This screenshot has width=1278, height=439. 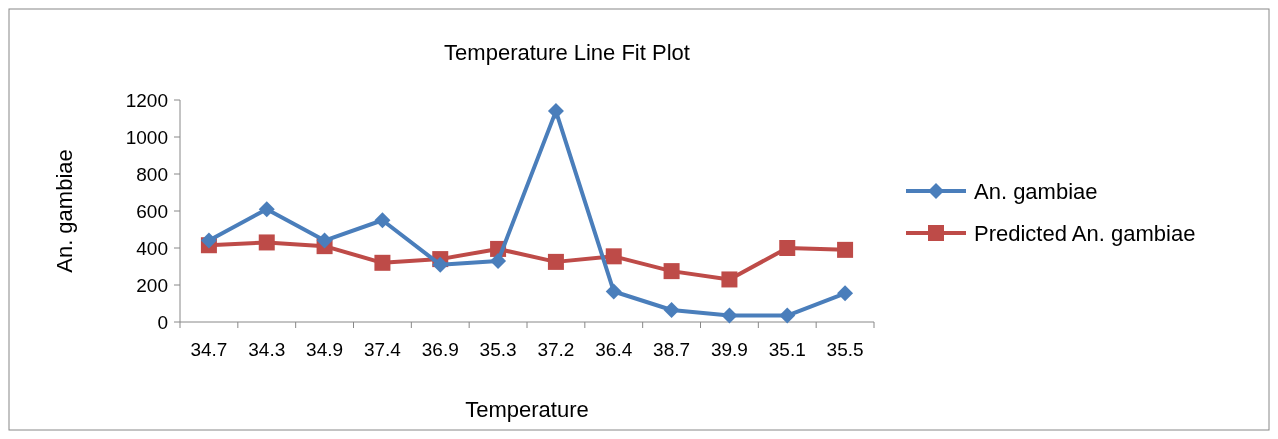 What do you see at coordinates (162, 322) in the screenshot?
I see `y-tick-label: 0` at bounding box center [162, 322].